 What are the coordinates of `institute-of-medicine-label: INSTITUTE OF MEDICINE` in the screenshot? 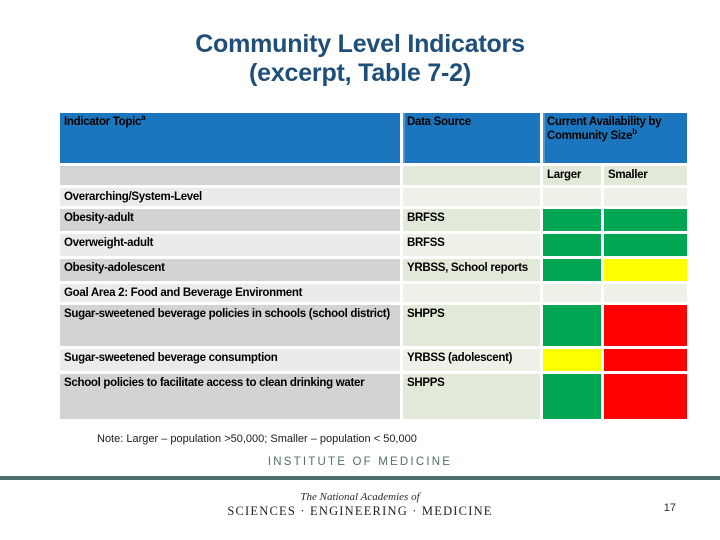 It's located at (360, 462).